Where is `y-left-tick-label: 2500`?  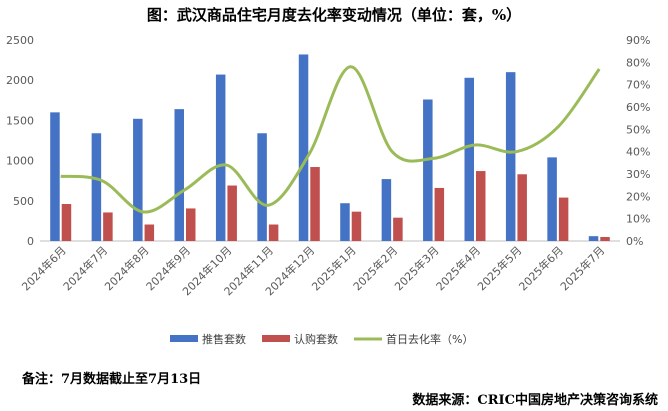 y-left-tick-label: 2500 is located at coordinates (20, 40).